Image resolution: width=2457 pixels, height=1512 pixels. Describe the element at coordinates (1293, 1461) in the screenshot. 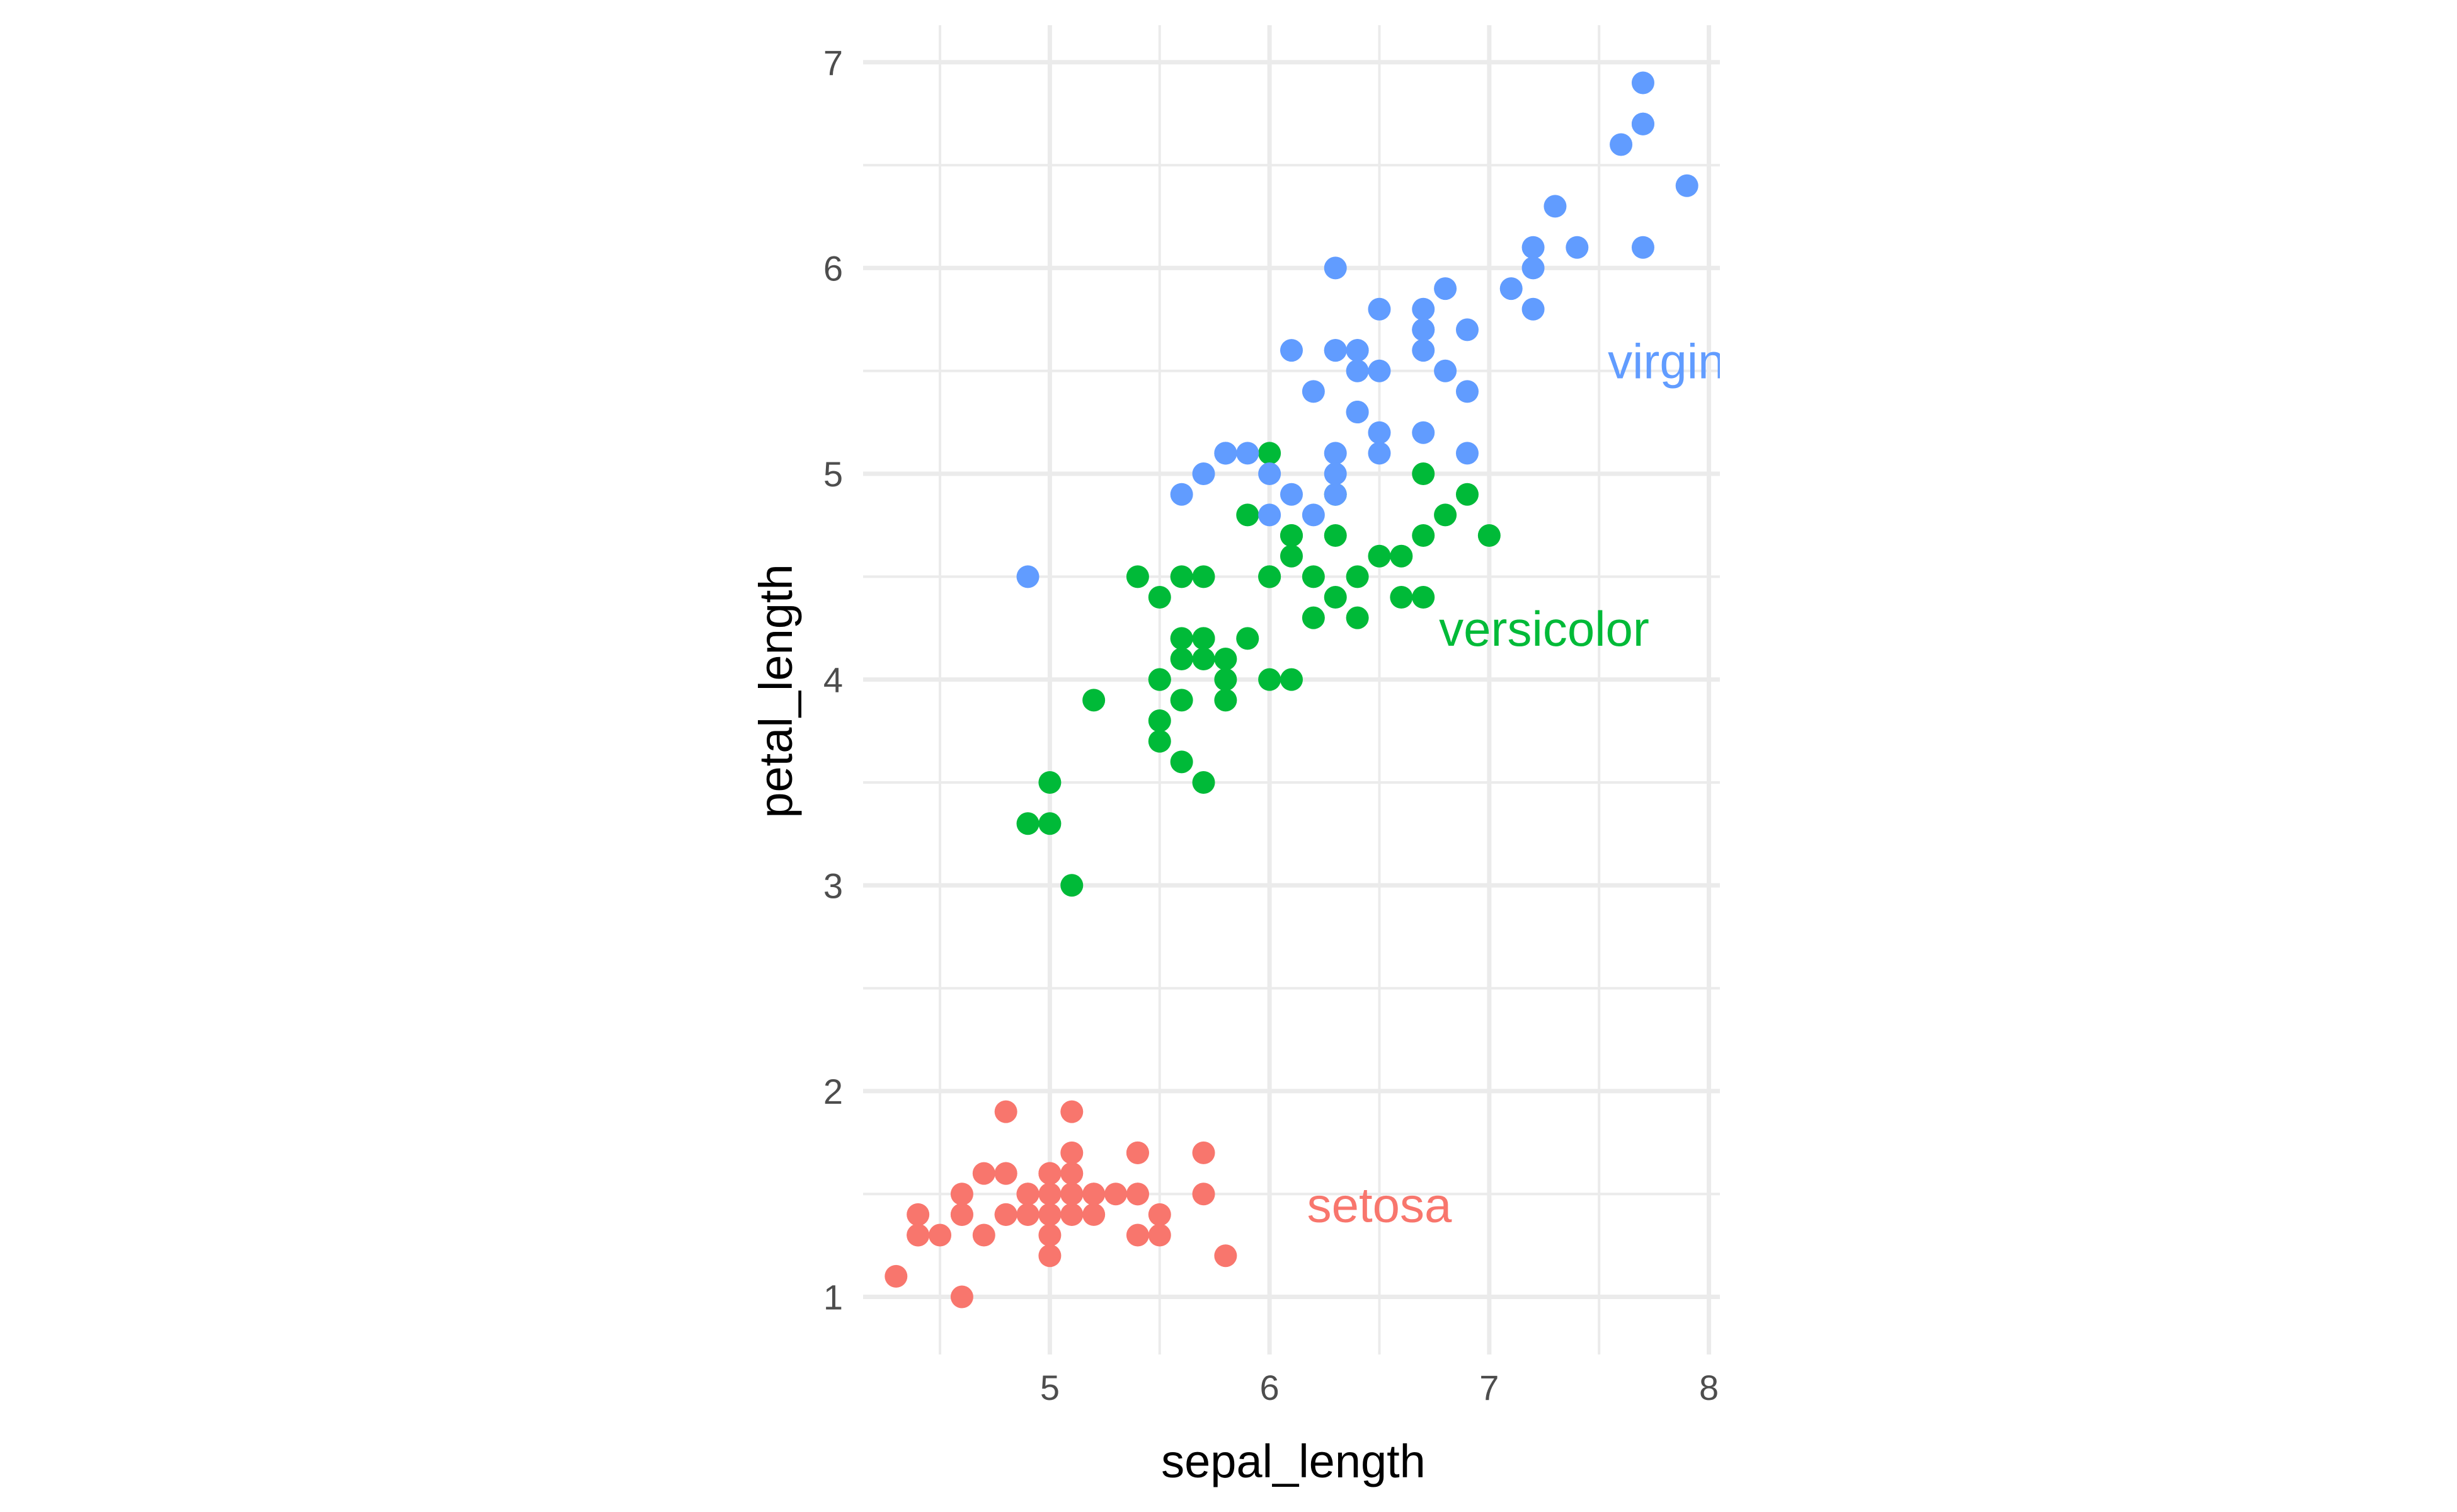

I see `x-axis-title: sepal_length` at that location.